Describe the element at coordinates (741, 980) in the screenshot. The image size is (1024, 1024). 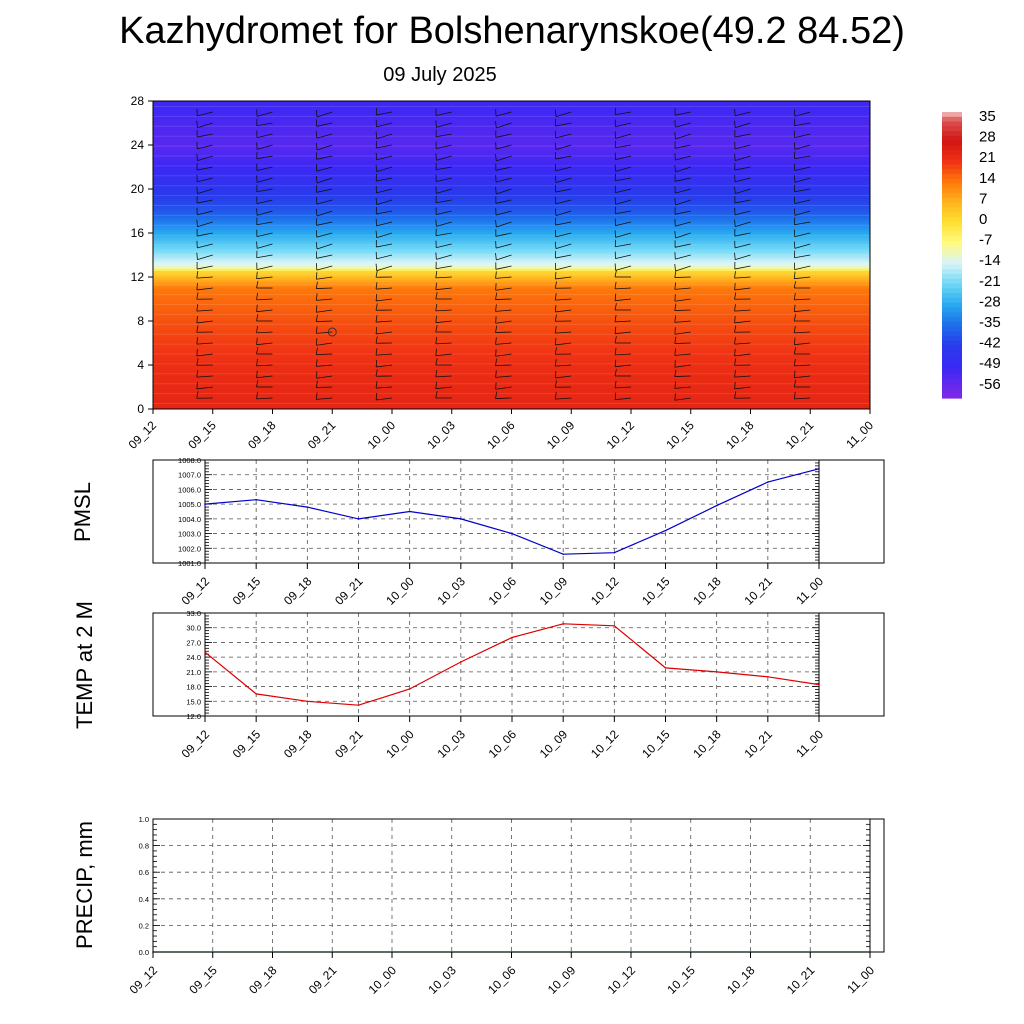
I see `x-tick-label: 10_18` at that location.